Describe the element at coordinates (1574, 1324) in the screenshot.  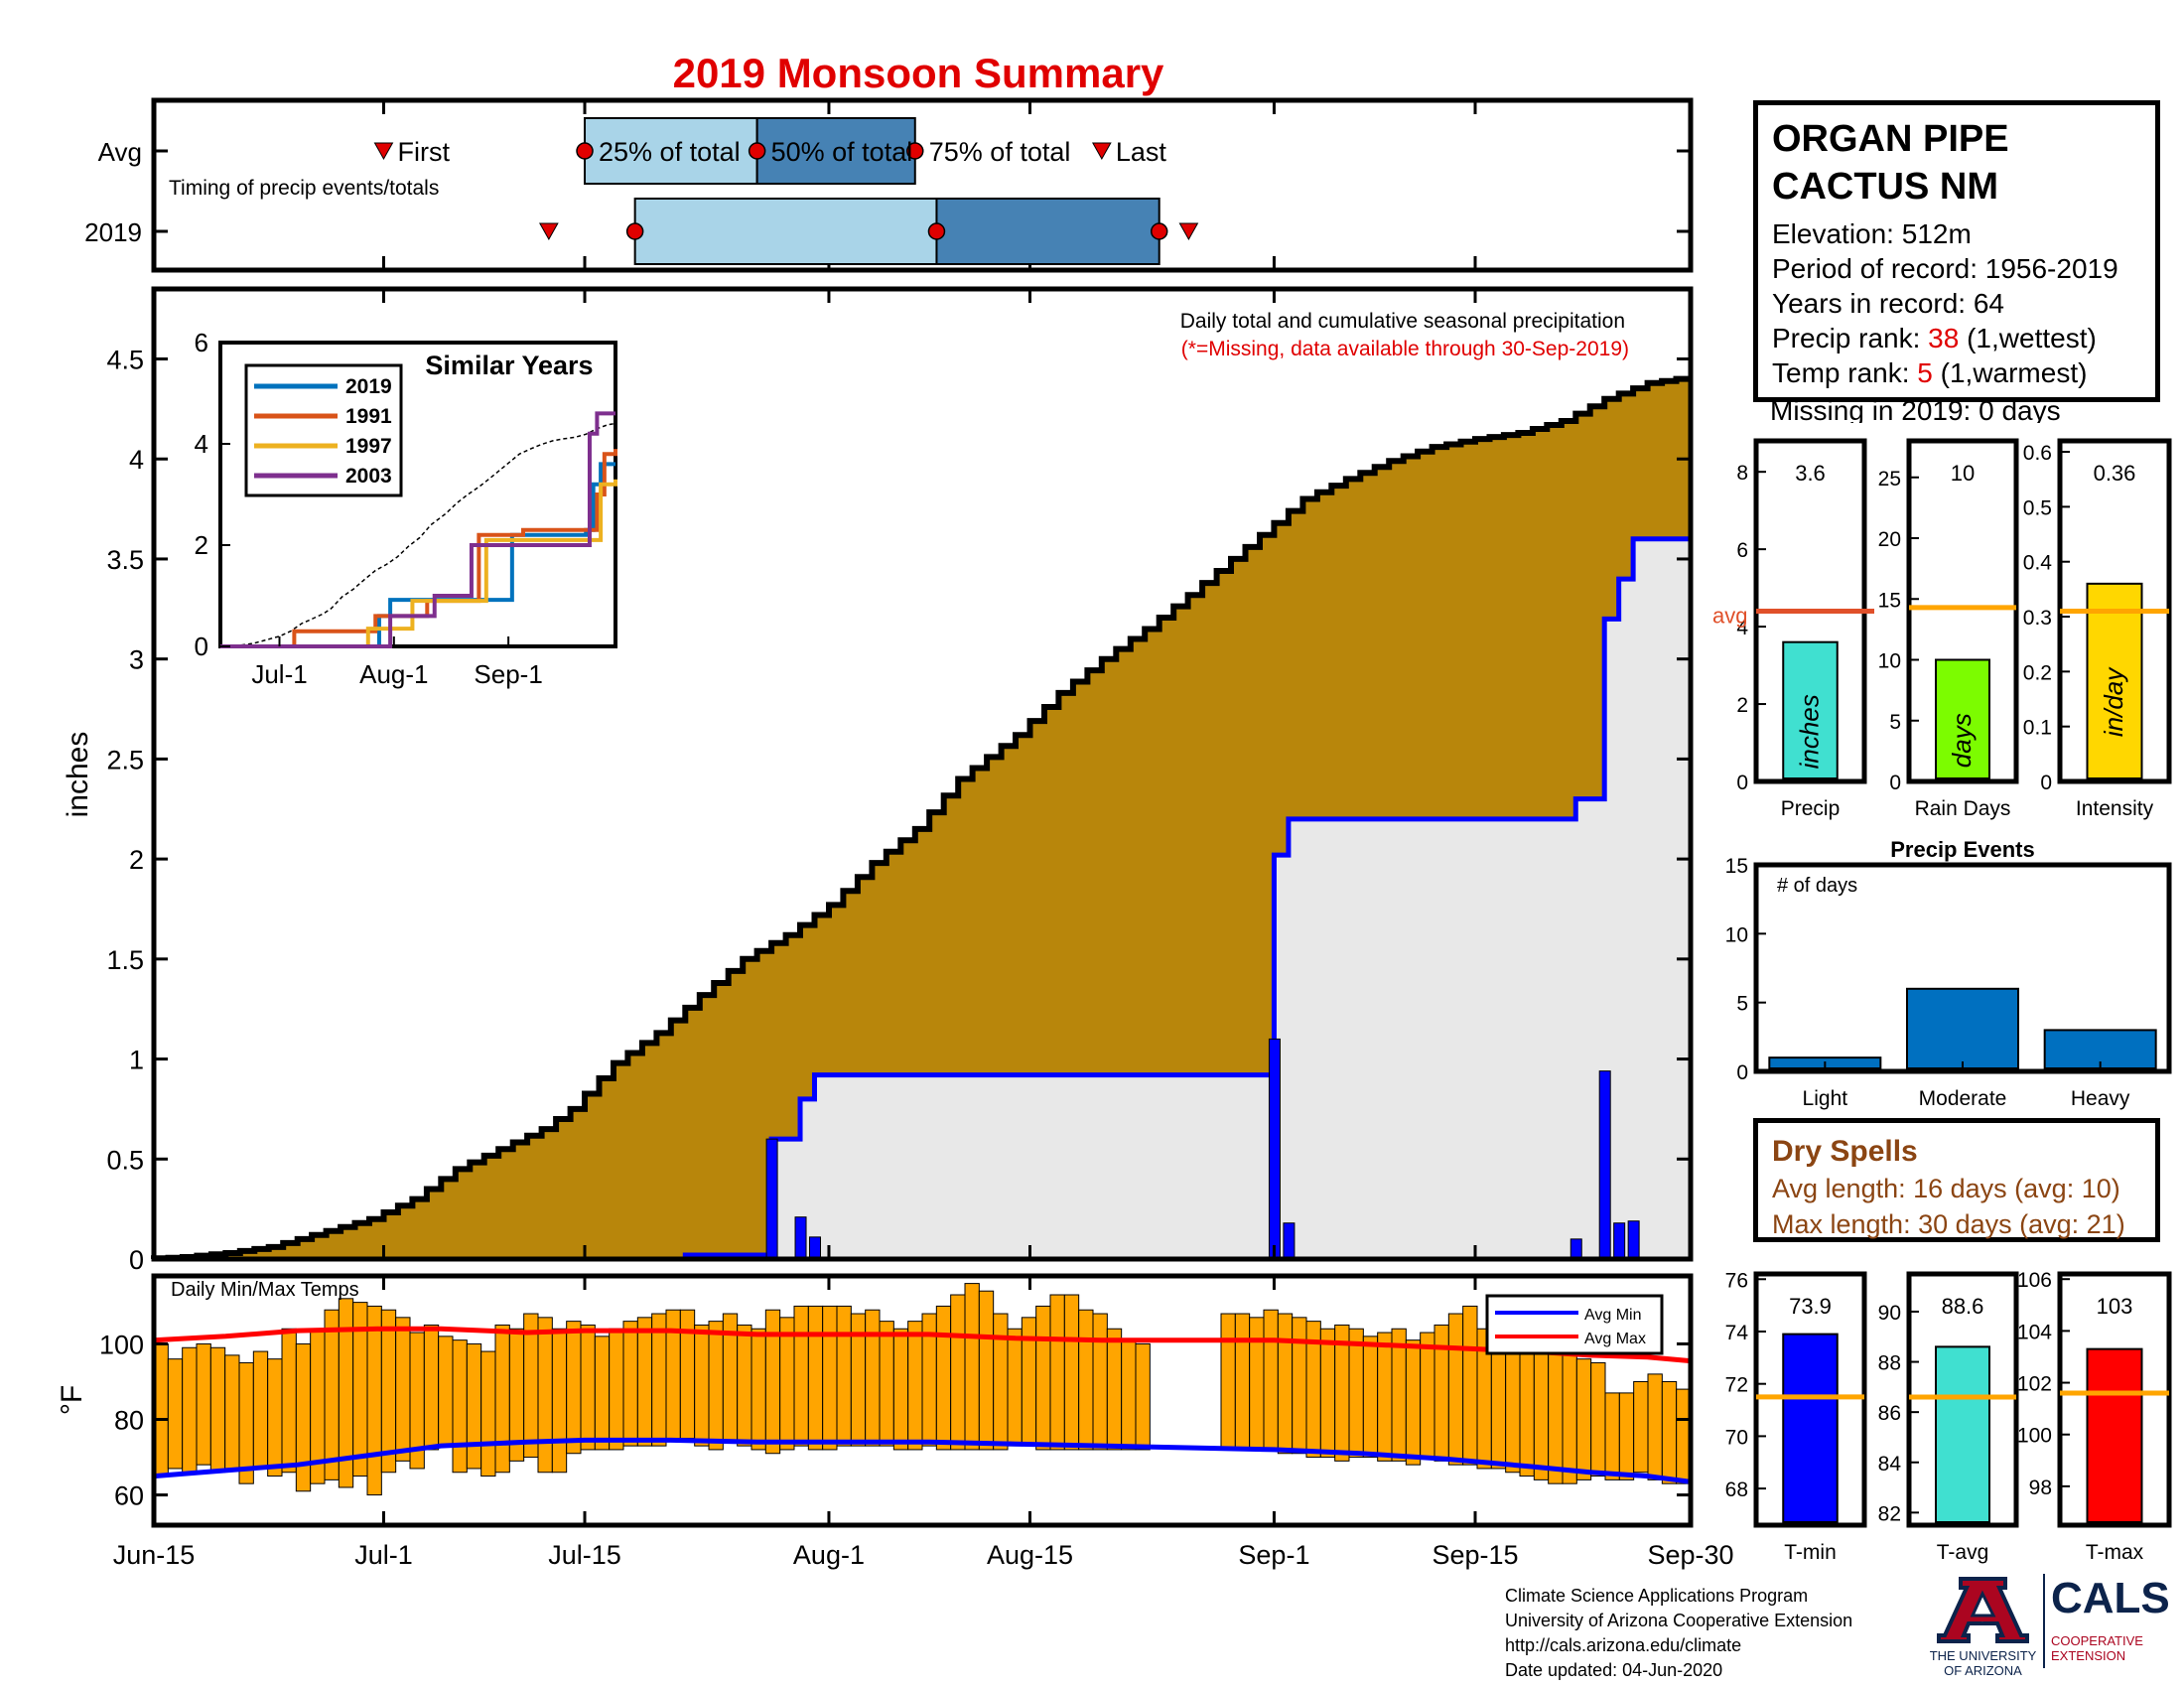
I see `temp-legend-box` at that location.